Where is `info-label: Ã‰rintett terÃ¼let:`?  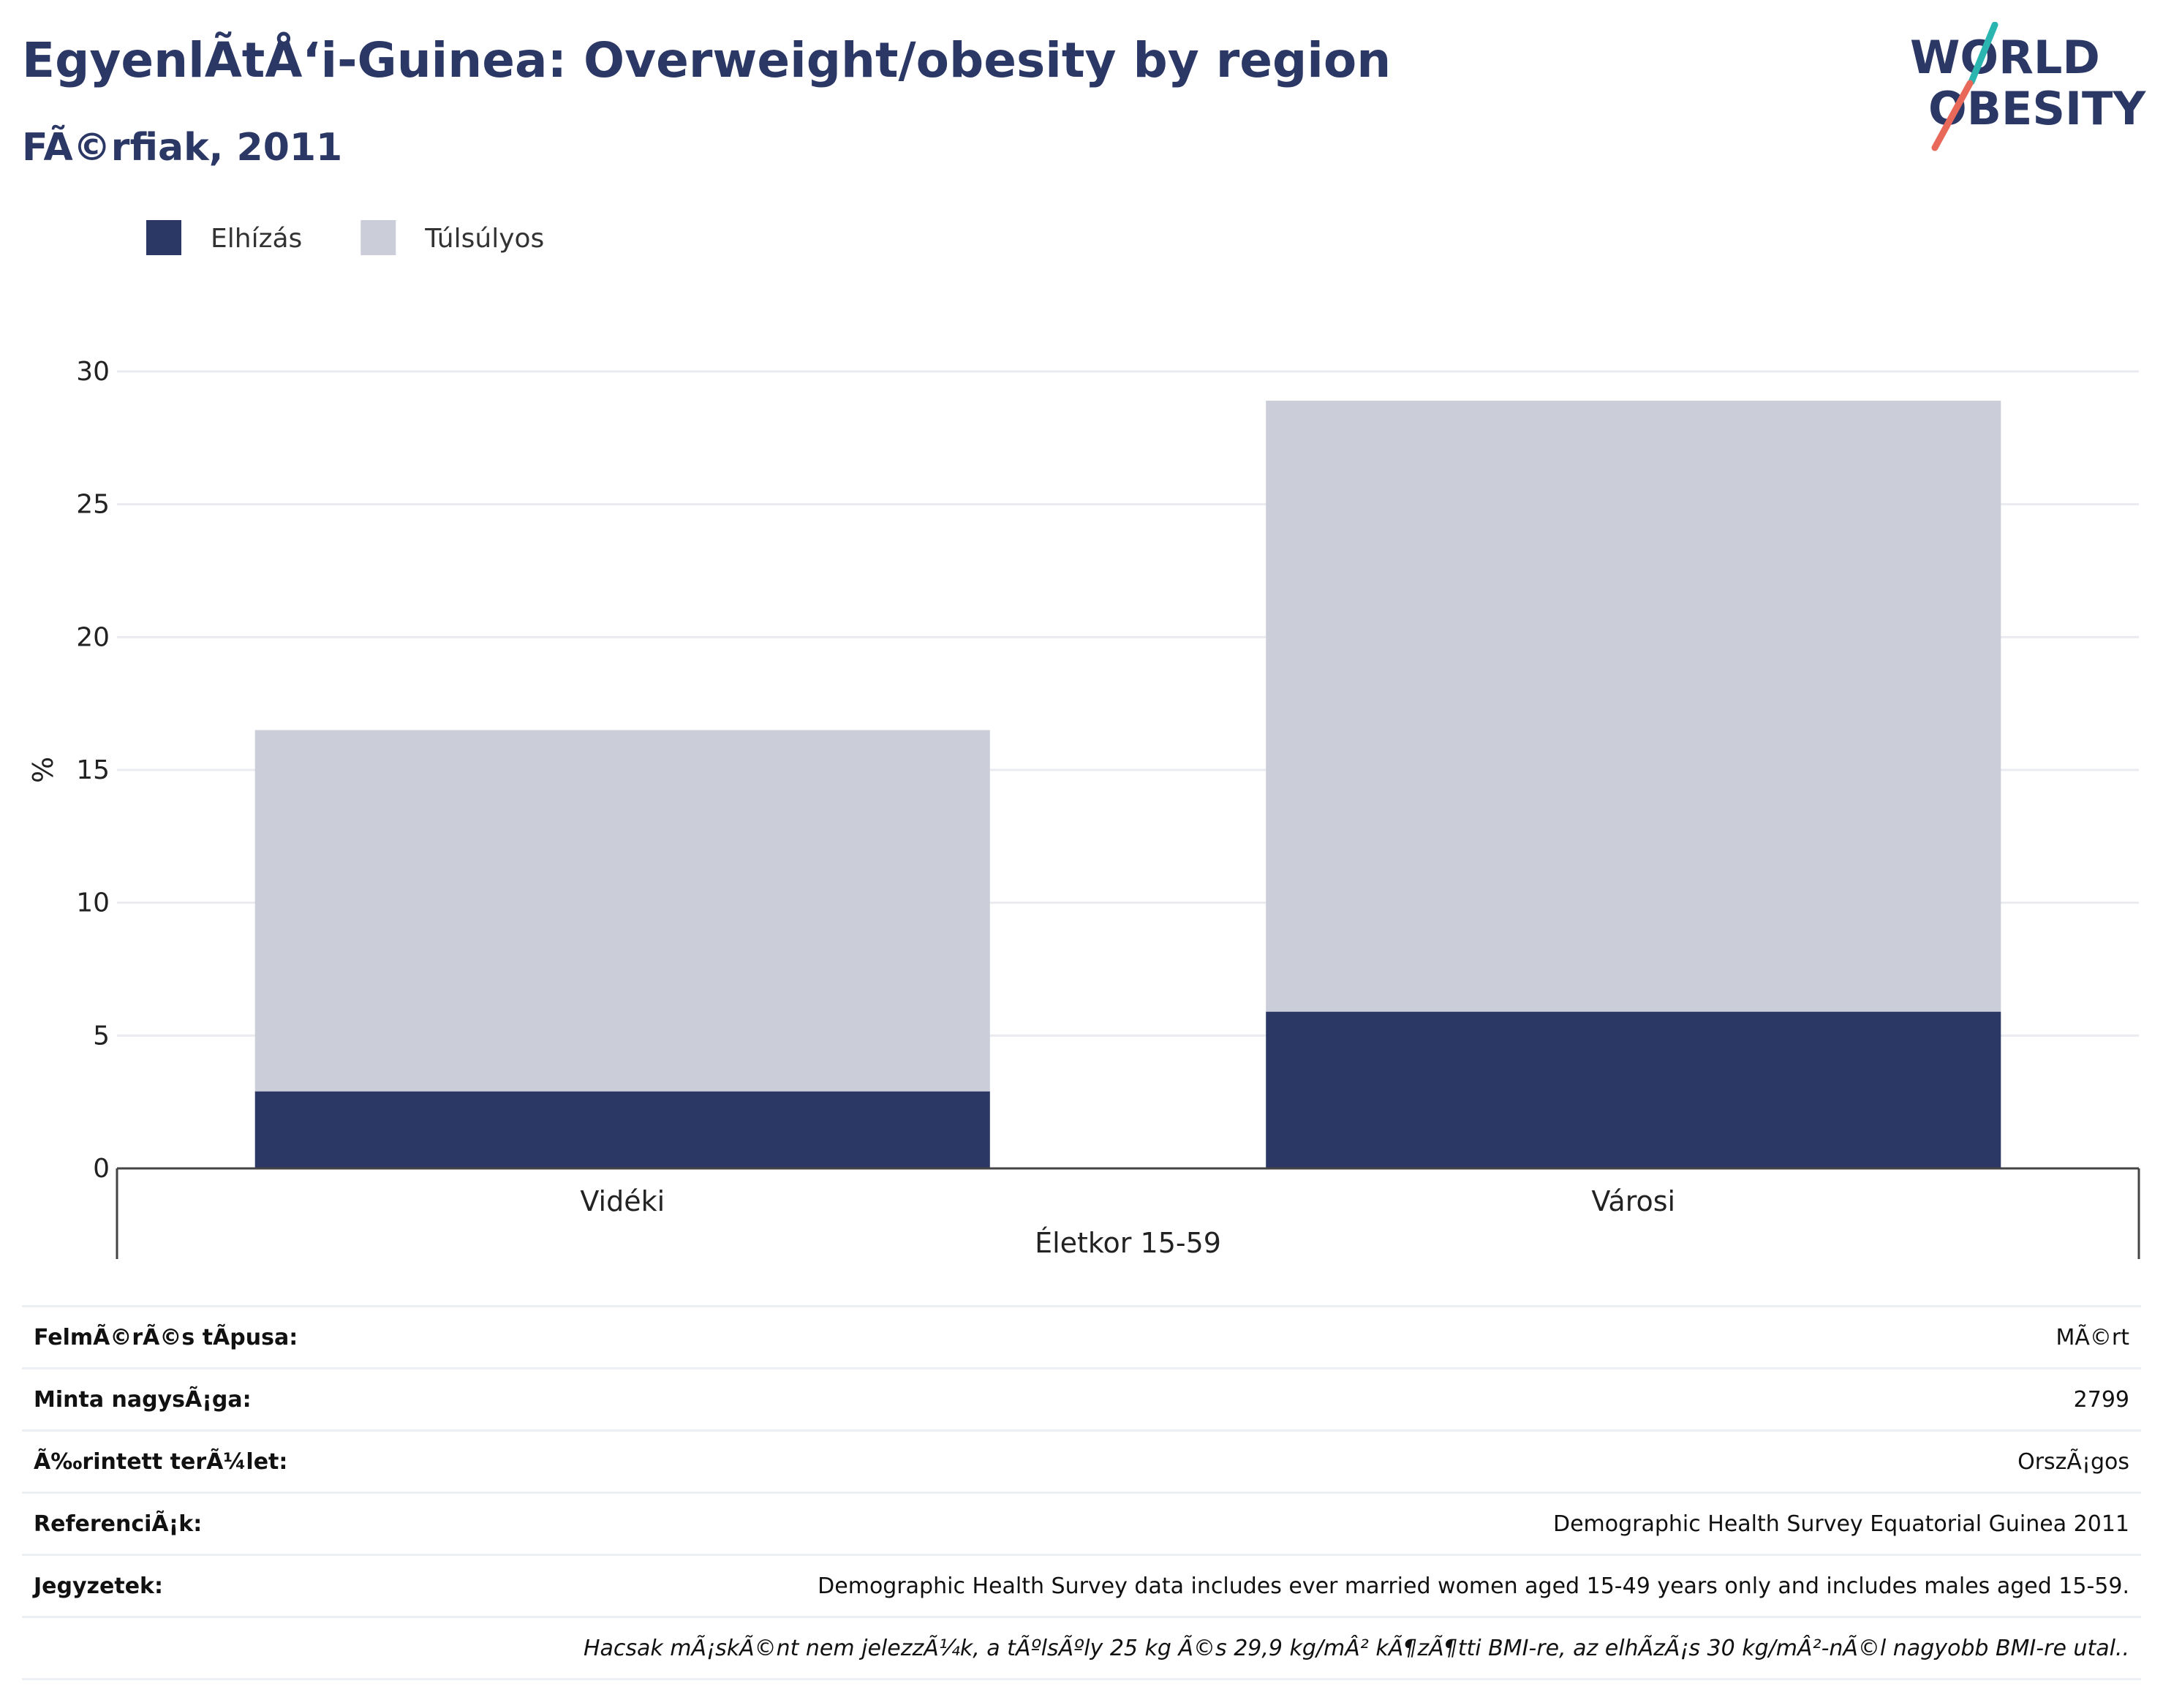 info-label: Ã‰rintett terÃ¼let: is located at coordinates (210, 1461).